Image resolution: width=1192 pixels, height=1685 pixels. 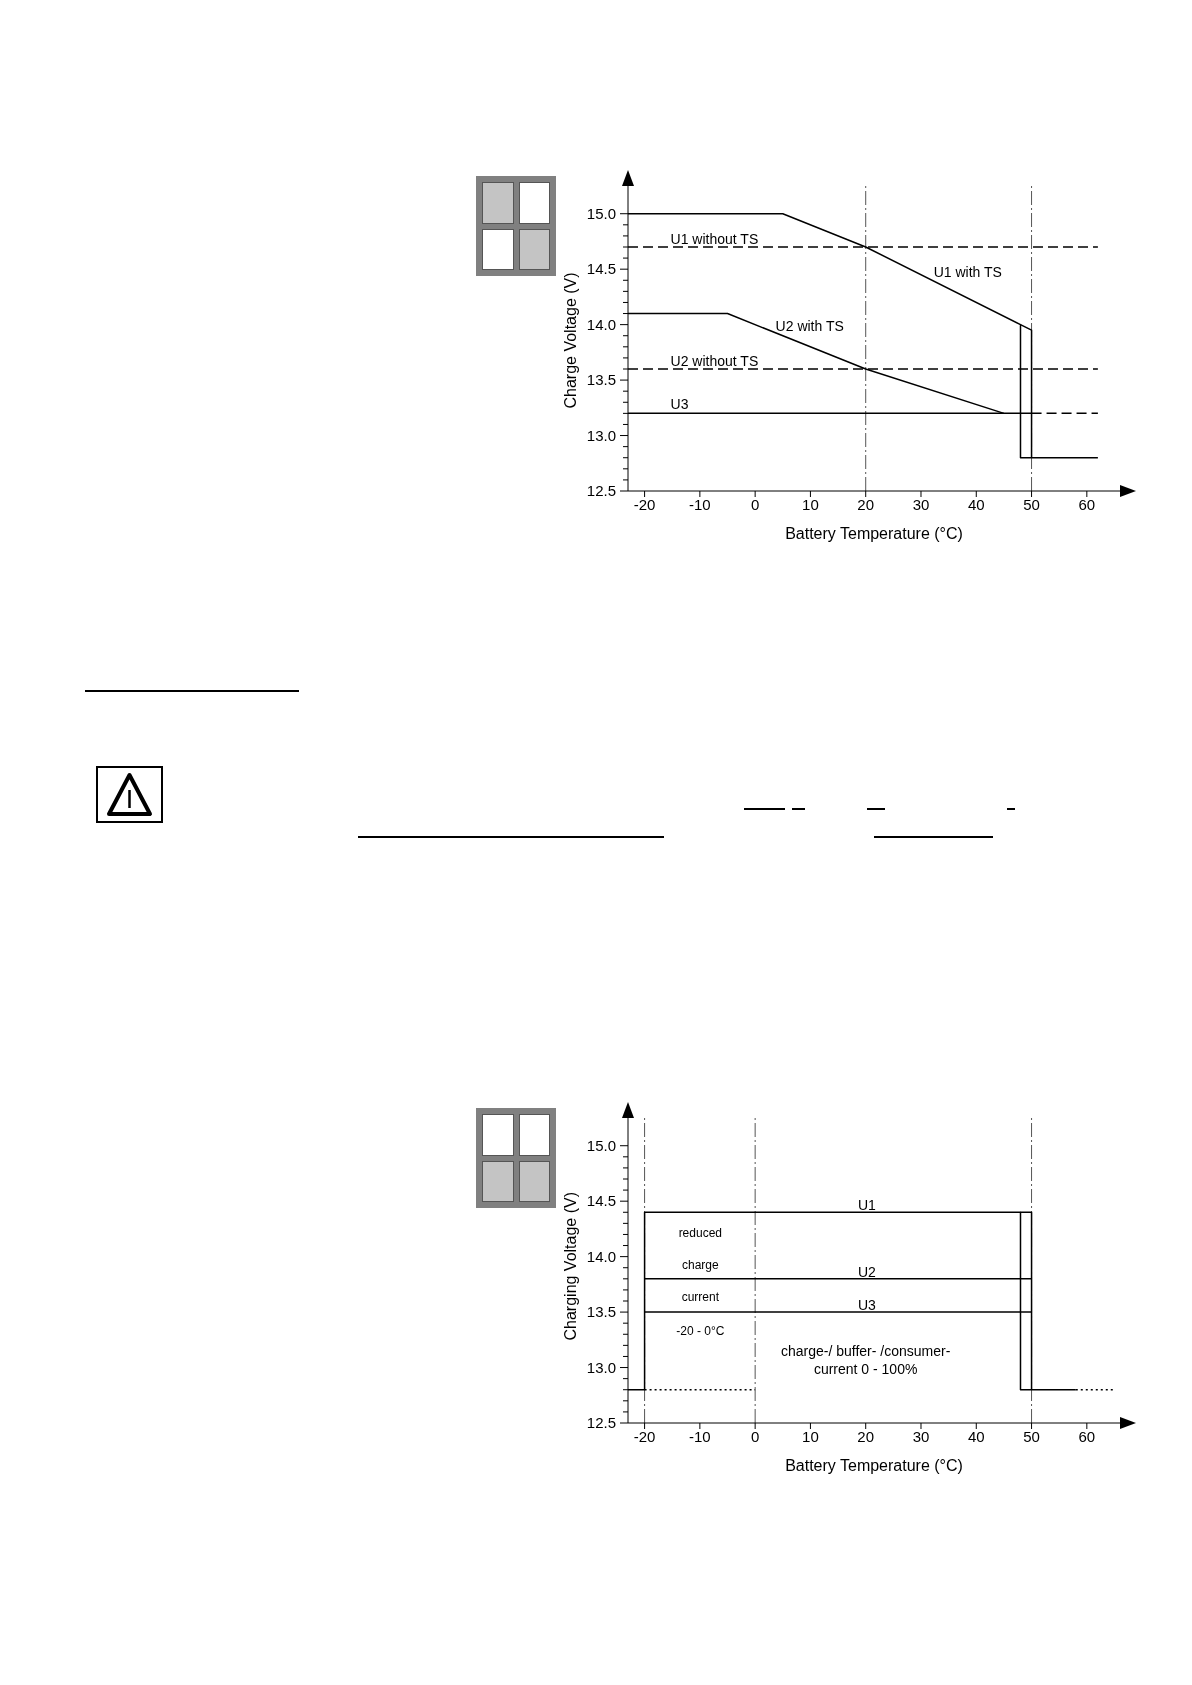 What do you see at coordinates (714, 360) in the screenshot?
I see `annotation: U2 without TS` at bounding box center [714, 360].